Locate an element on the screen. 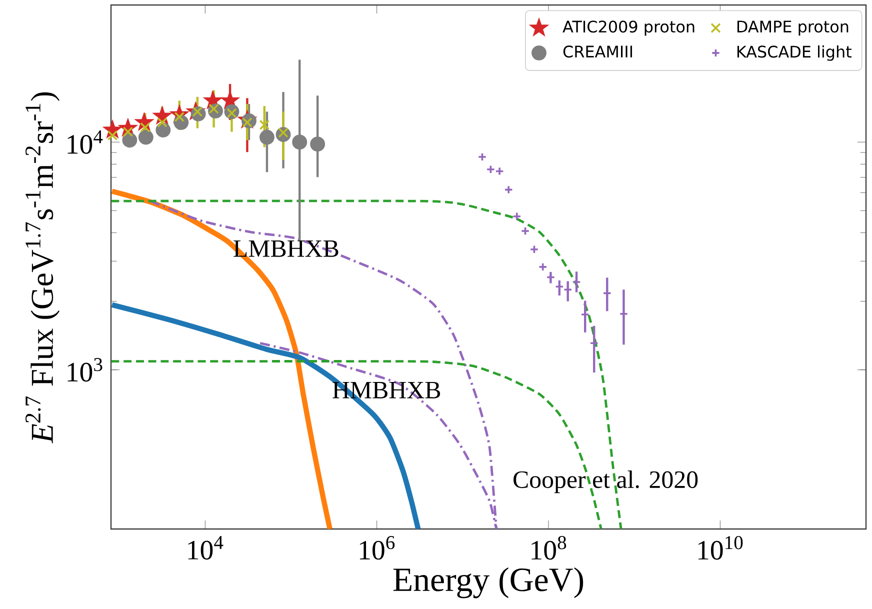 This screenshot has height=609, width=872. y-tick-label: 10$^{3}$ is located at coordinates (85, 370).